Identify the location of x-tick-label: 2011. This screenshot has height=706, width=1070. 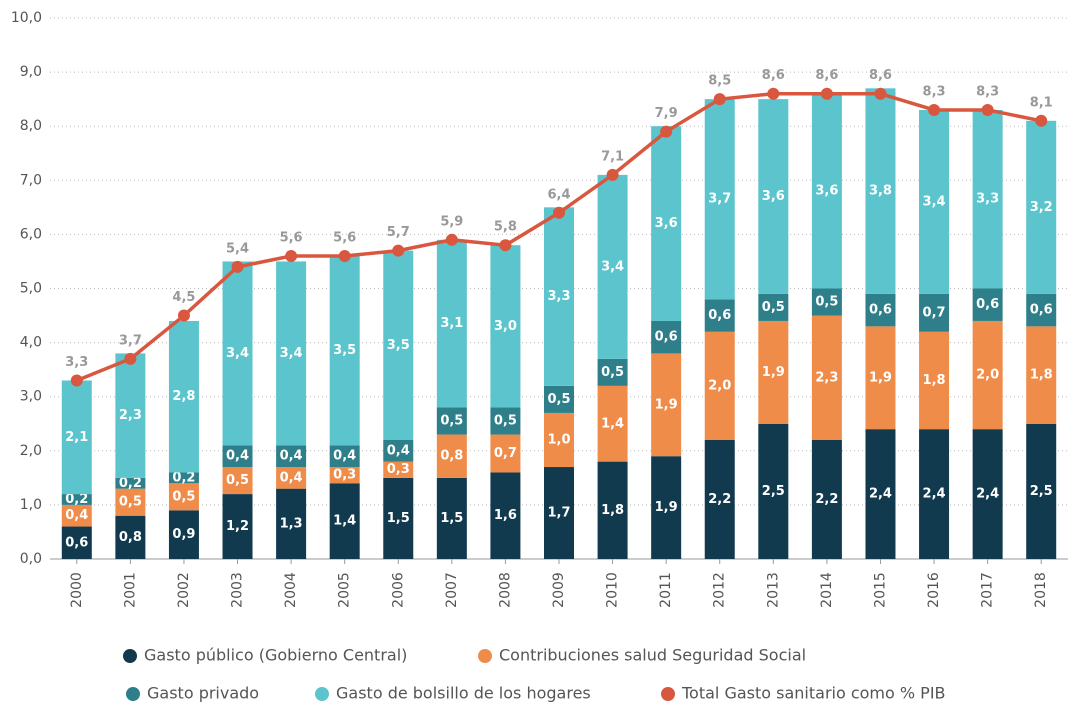
(666, 590).